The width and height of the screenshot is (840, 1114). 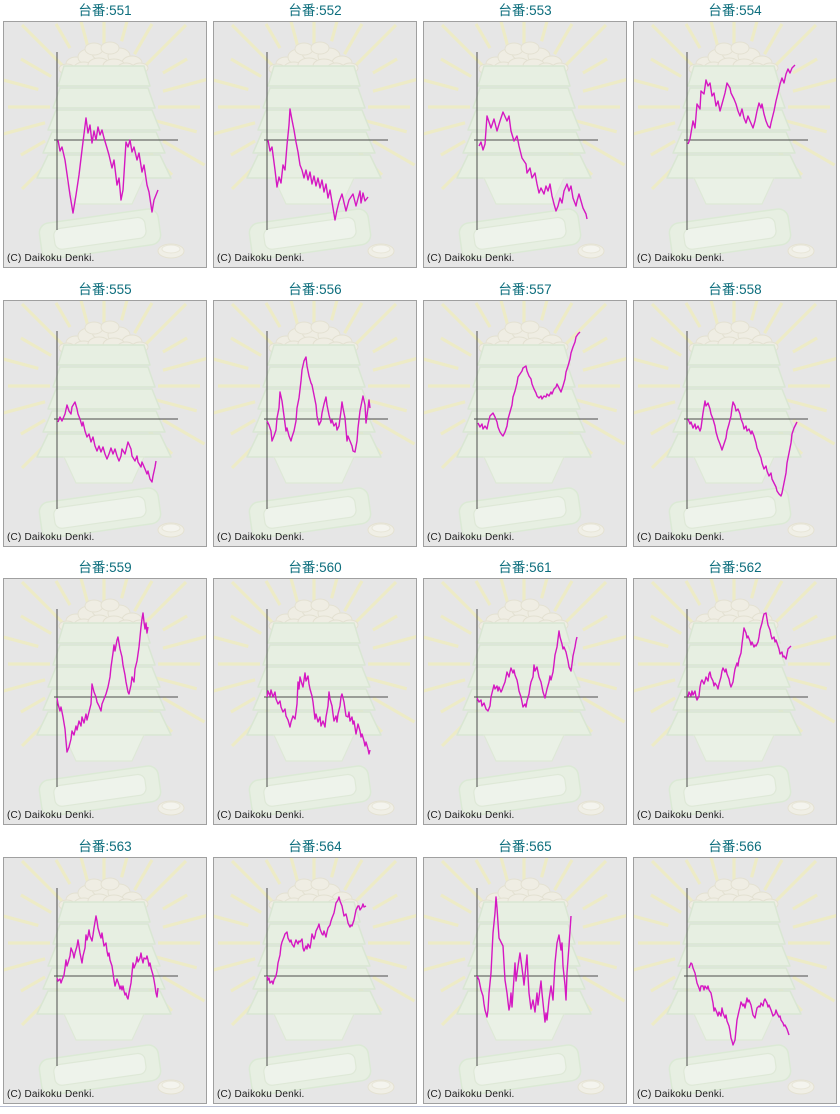 What do you see at coordinates (105, 289) in the screenshot?
I see `chart-title: 台番:555` at bounding box center [105, 289].